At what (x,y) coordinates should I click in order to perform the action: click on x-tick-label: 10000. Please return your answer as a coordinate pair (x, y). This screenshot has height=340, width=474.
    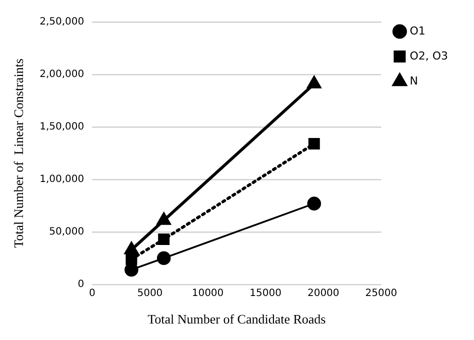
    Looking at the image, I should click on (208, 293).